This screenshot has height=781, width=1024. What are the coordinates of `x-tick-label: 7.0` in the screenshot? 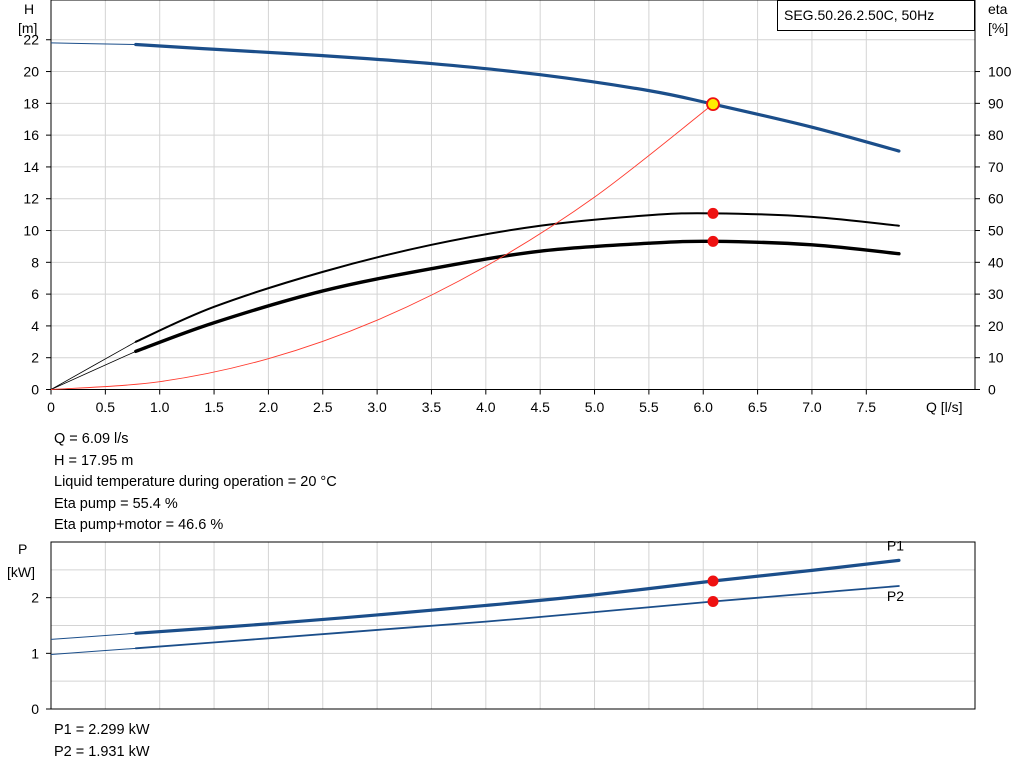 It's located at (812, 407).